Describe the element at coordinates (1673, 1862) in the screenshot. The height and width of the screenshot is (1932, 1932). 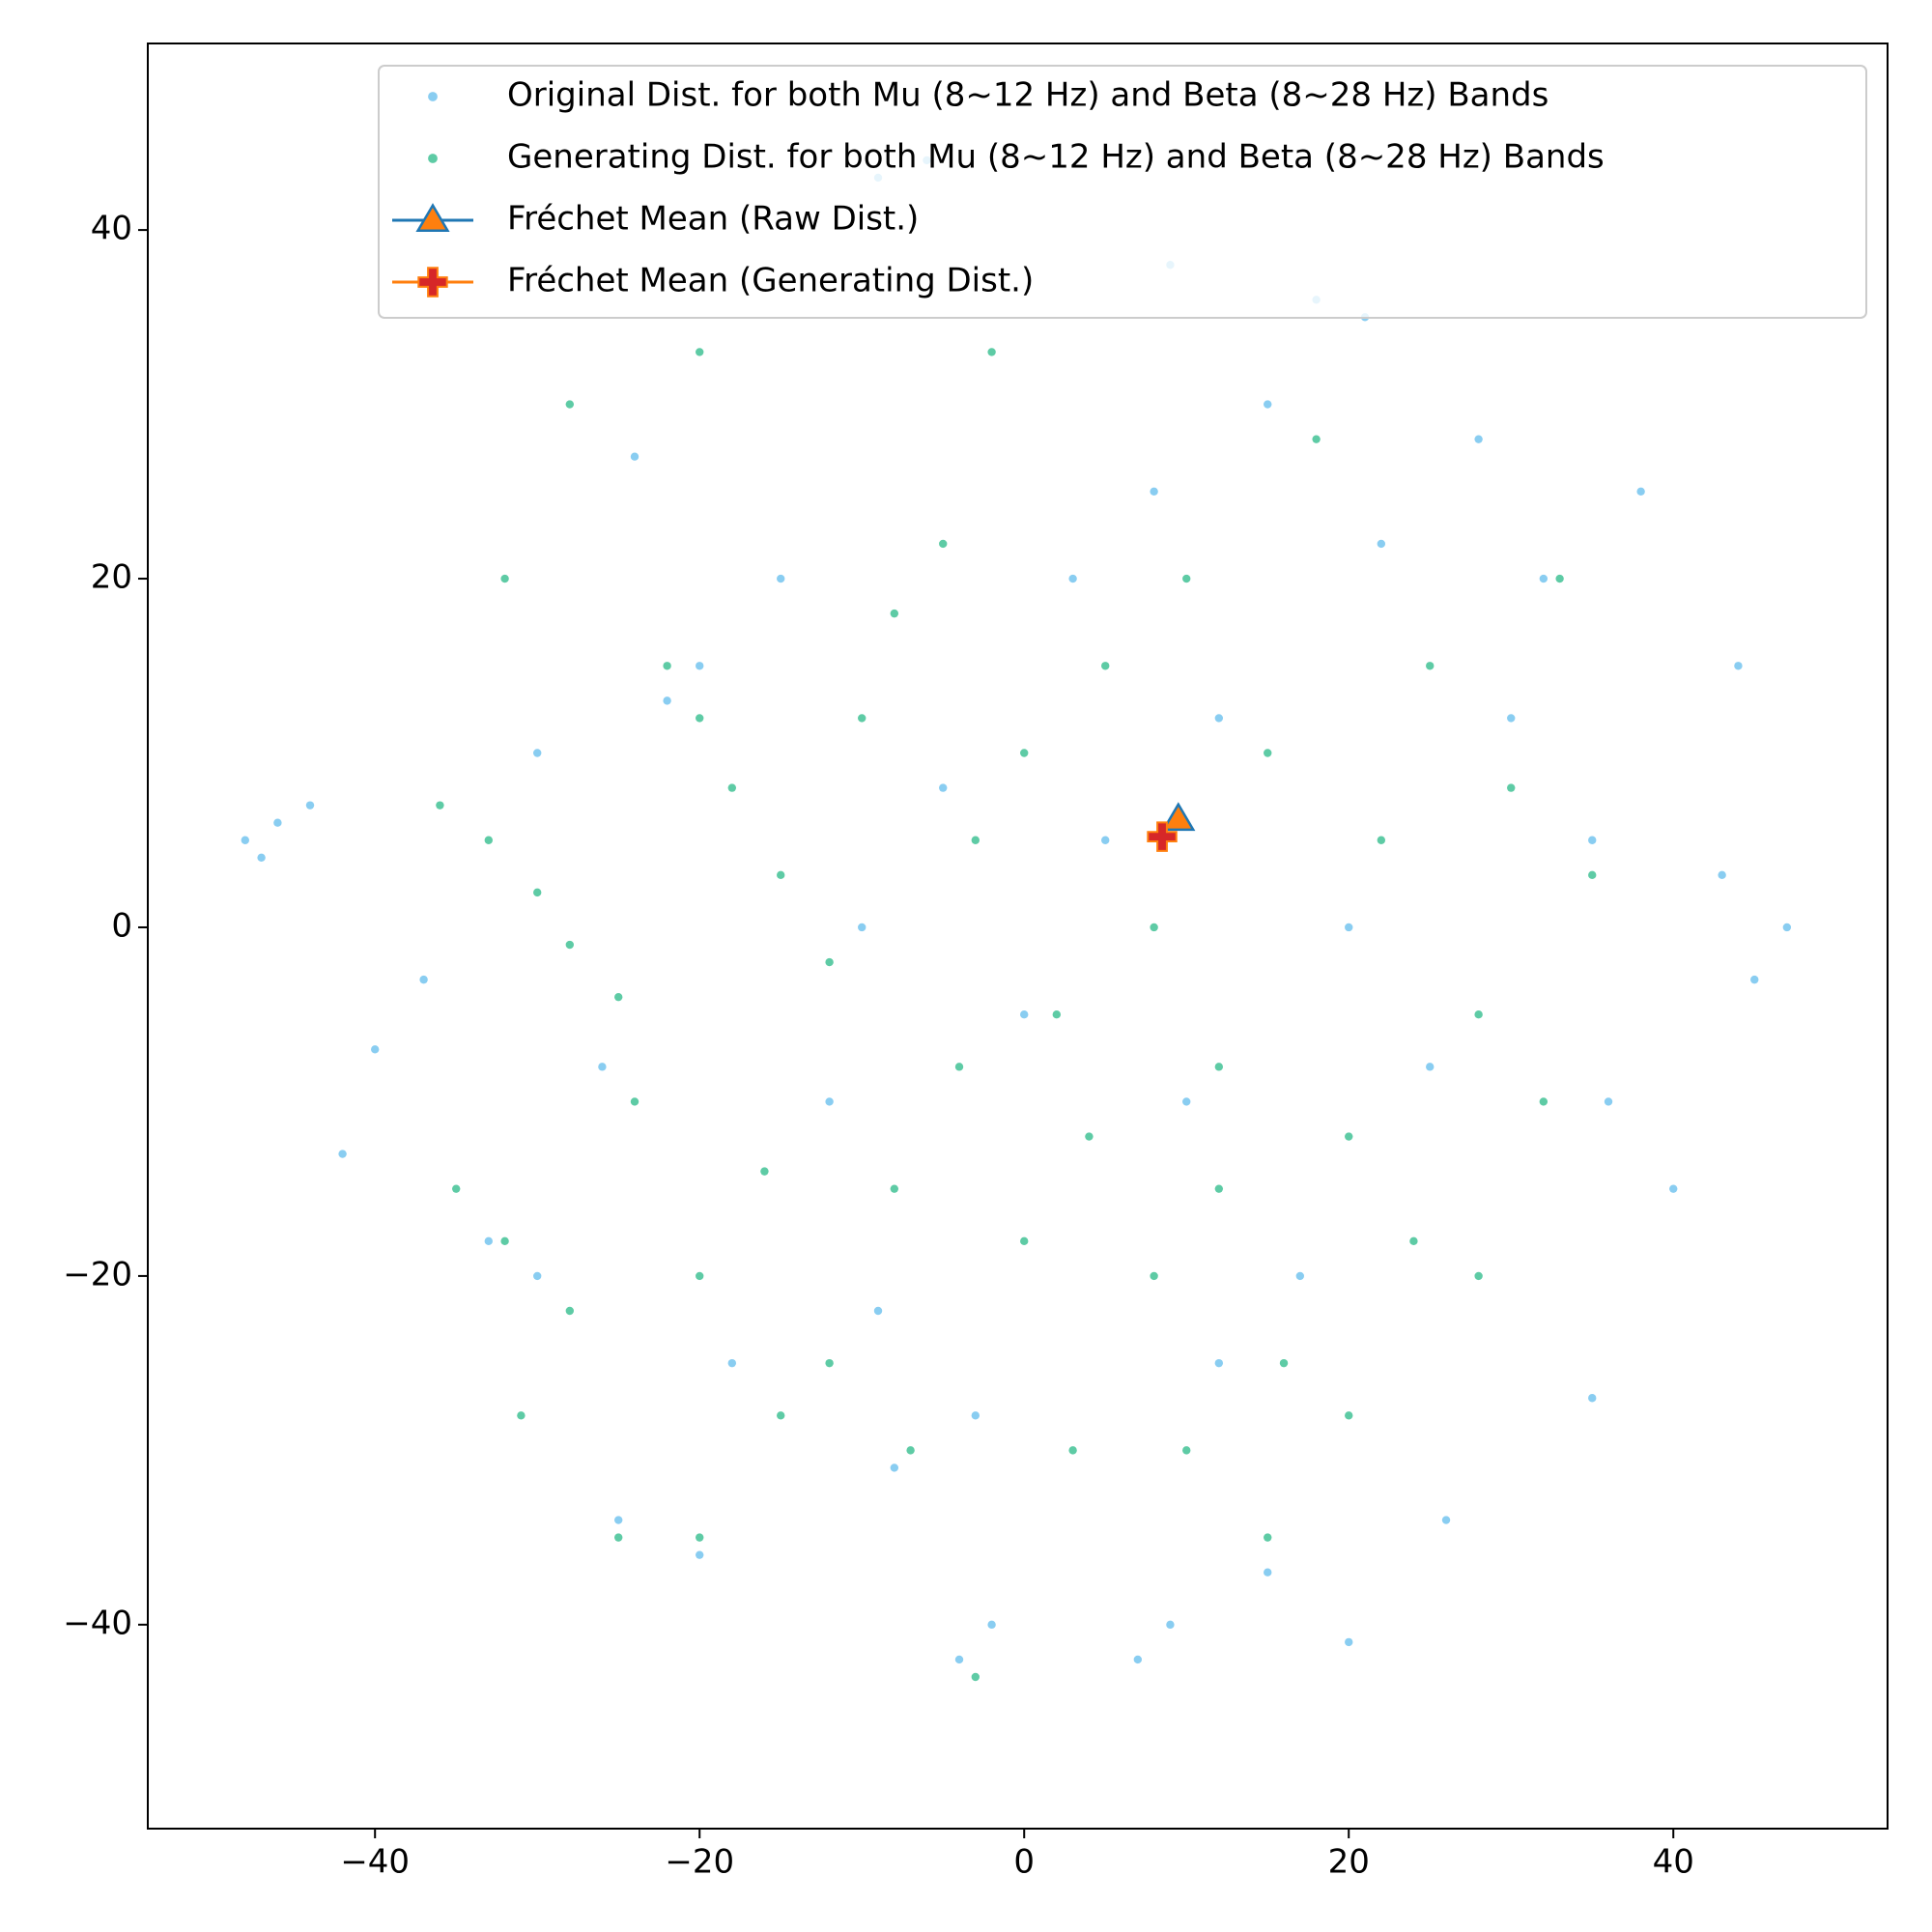
I see `x-tick-label: 40` at that location.